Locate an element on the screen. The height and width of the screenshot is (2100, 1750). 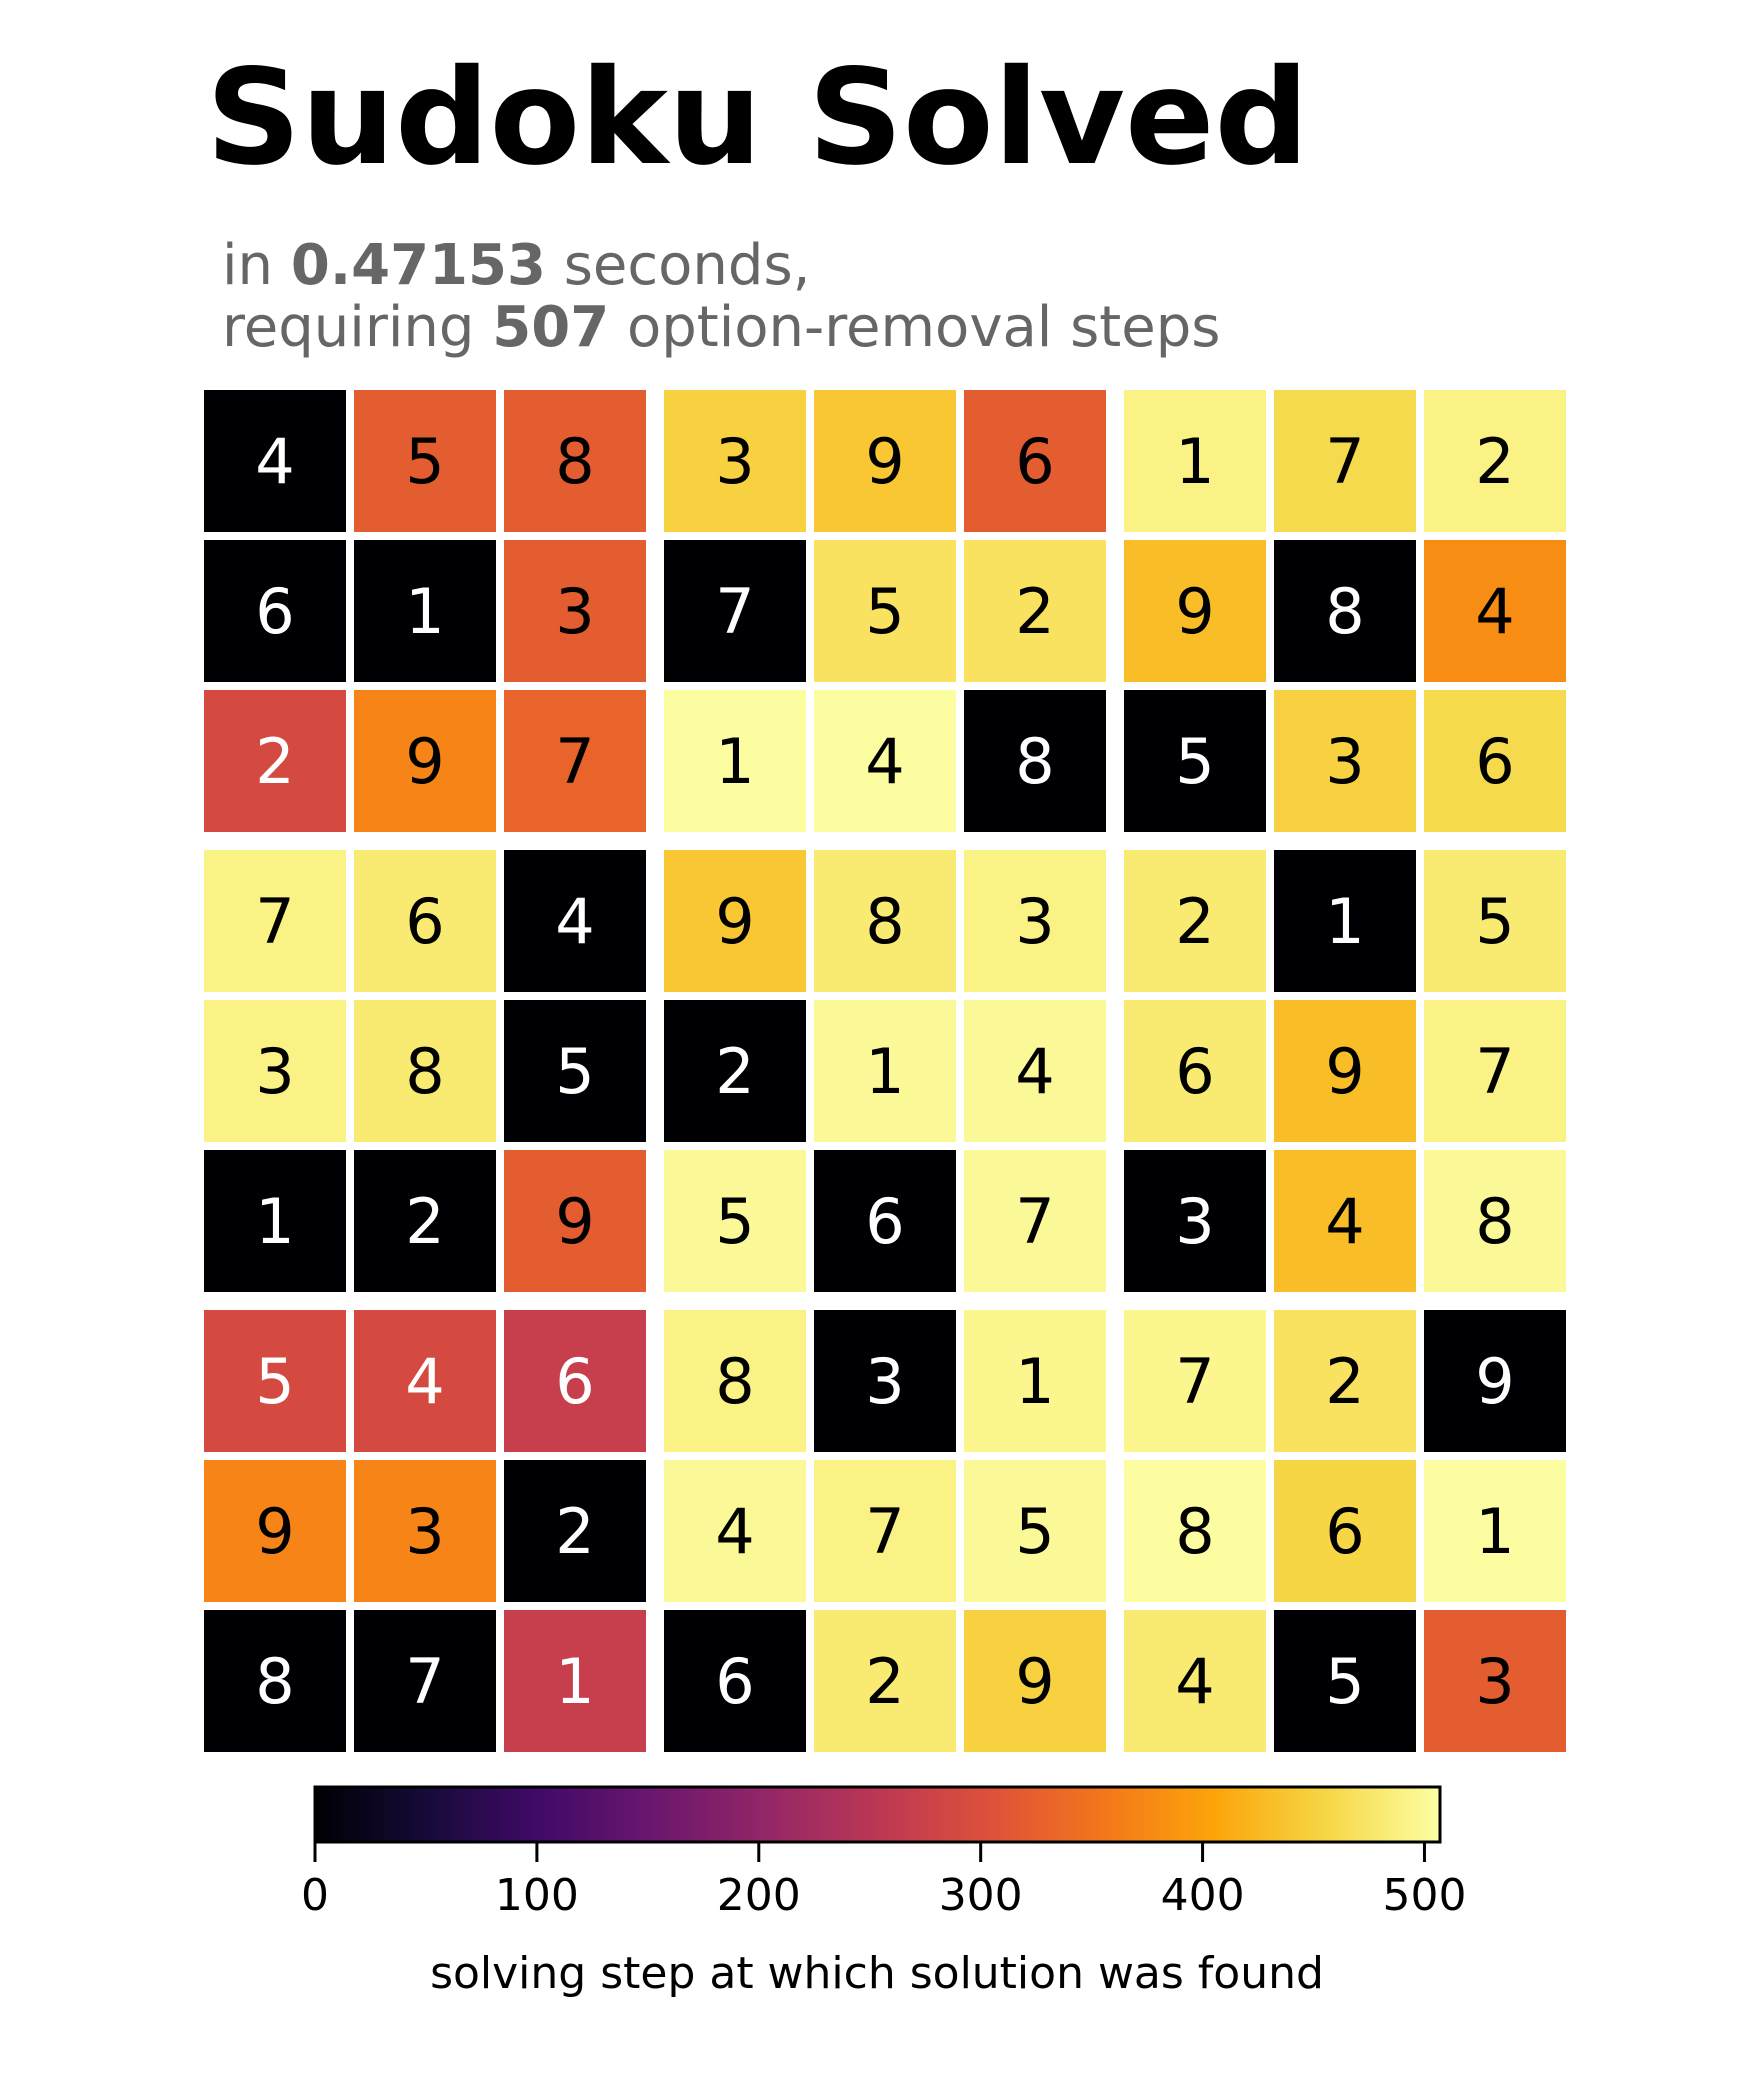
cell-r1-c3 is located at coordinates (575, 461).